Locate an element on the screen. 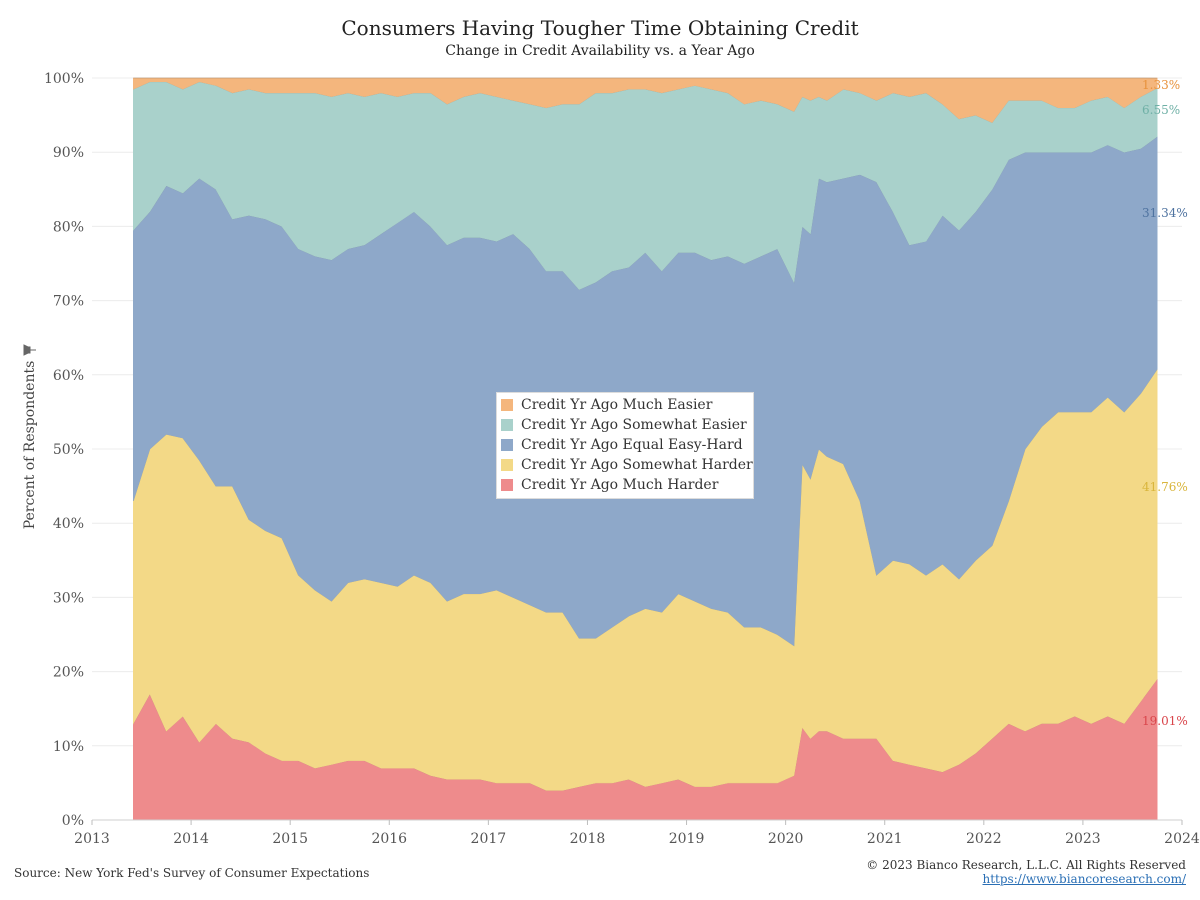  y-tick-label: 40% is located at coordinates (68, 524).